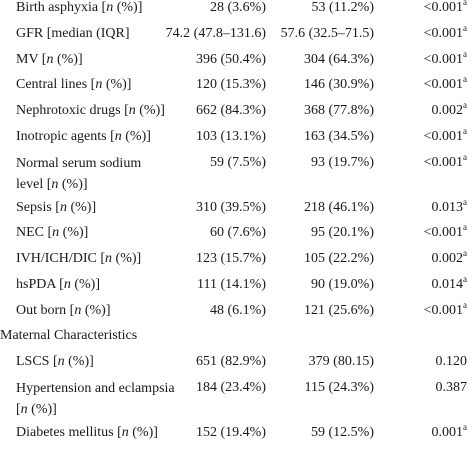 This screenshot has height=474, width=474. Describe the element at coordinates (238, 310) in the screenshot. I see `group1-value: 48 (6.1%)` at that location.